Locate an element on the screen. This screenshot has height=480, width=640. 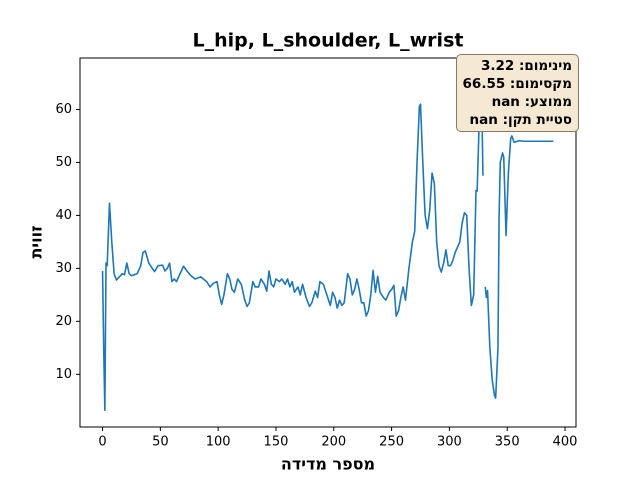
x-tick-label: 250 is located at coordinates (391, 442).